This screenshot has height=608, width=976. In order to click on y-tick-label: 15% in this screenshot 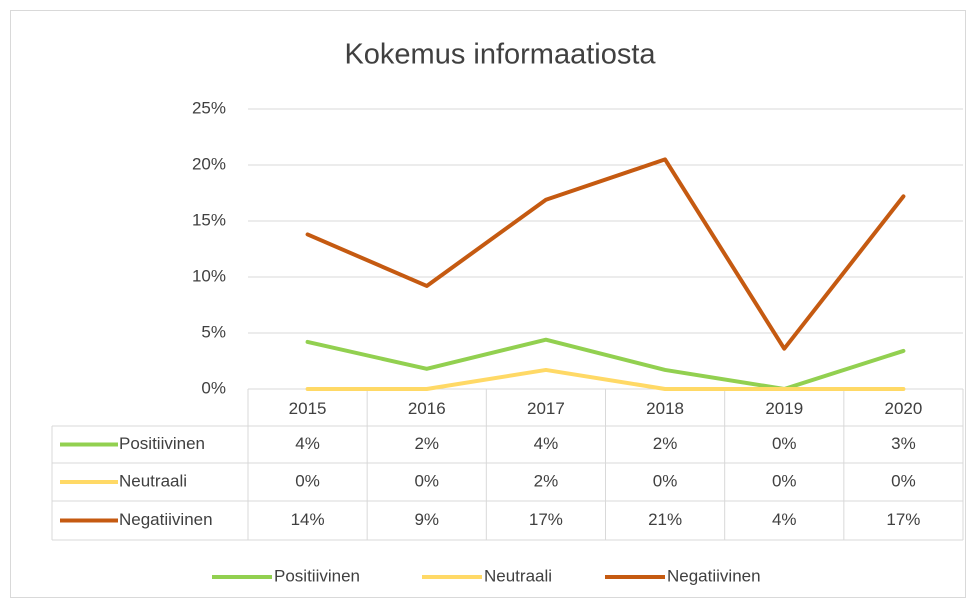, I will do `click(209, 219)`.